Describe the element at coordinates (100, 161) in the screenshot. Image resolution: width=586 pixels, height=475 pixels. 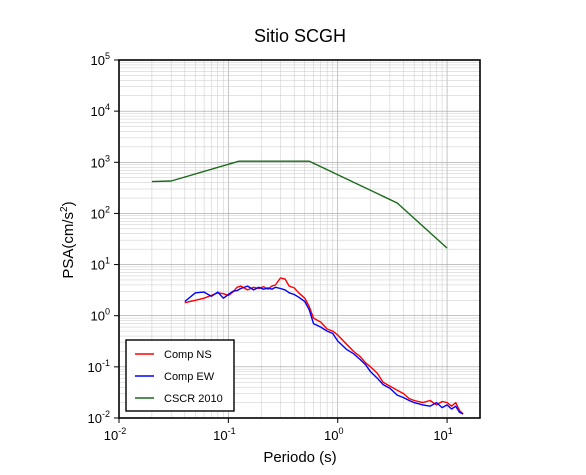
I see `y-tick-label: 10³` at that location.